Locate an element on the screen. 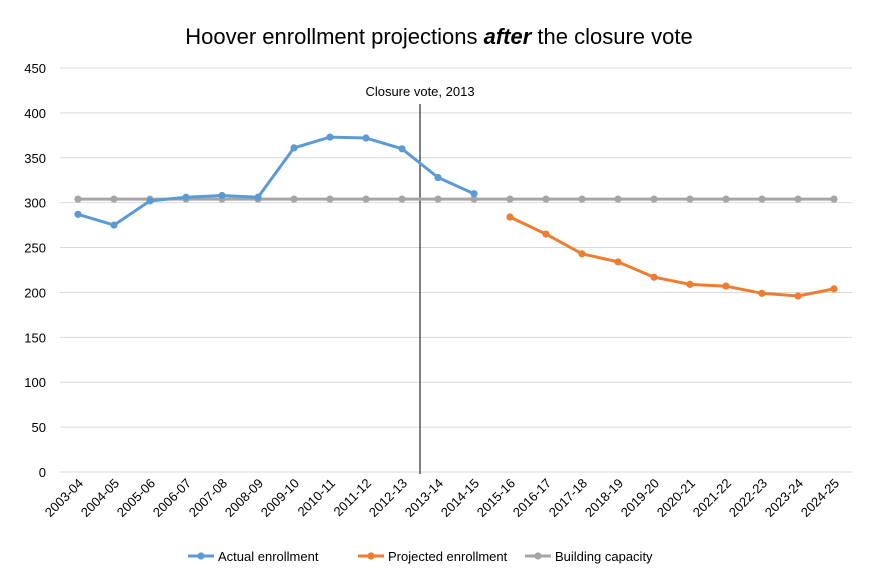 This screenshot has height=588, width=878. chart-title-emphasis: after is located at coordinates (508, 36).